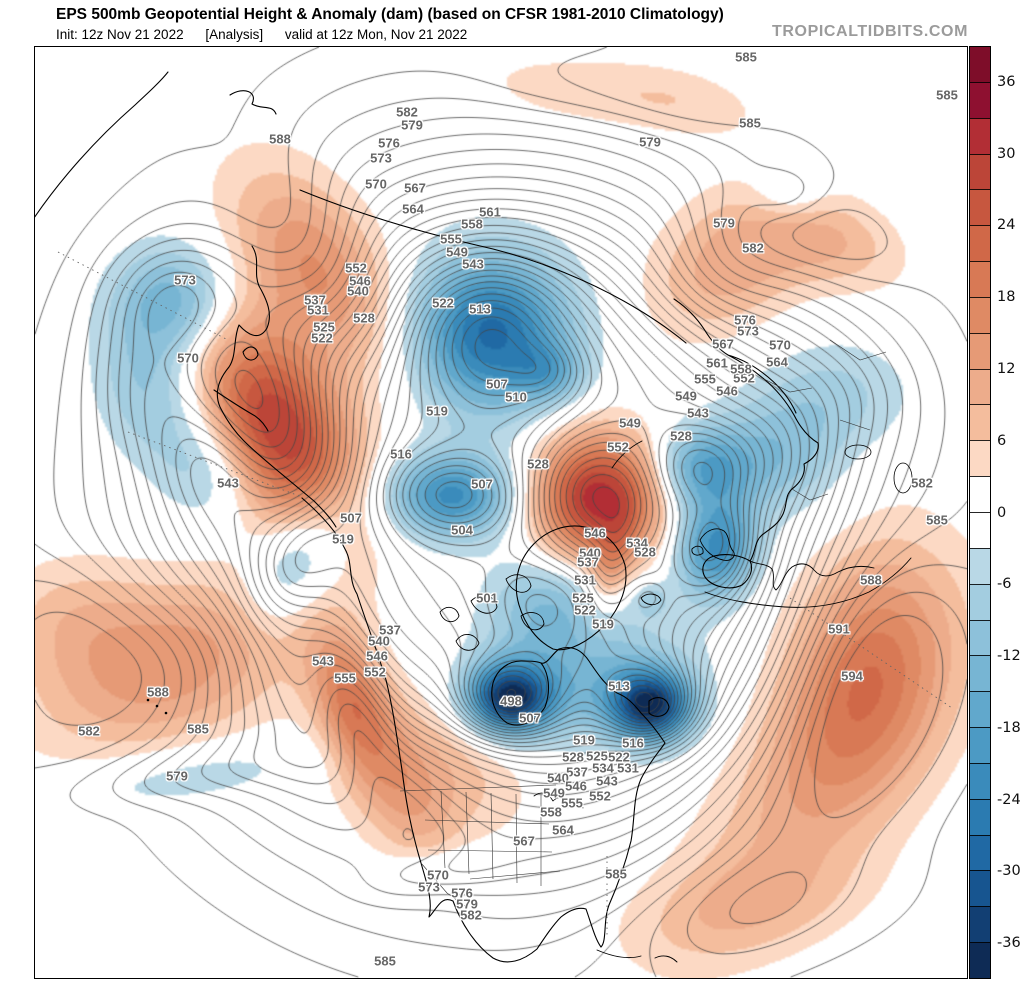 The height and width of the screenshot is (1000, 1024). What do you see at coordinates (1009, 656) in the screenshot?
I see `colorbar-tick-label: -12` at bounding box center [1009, 656].